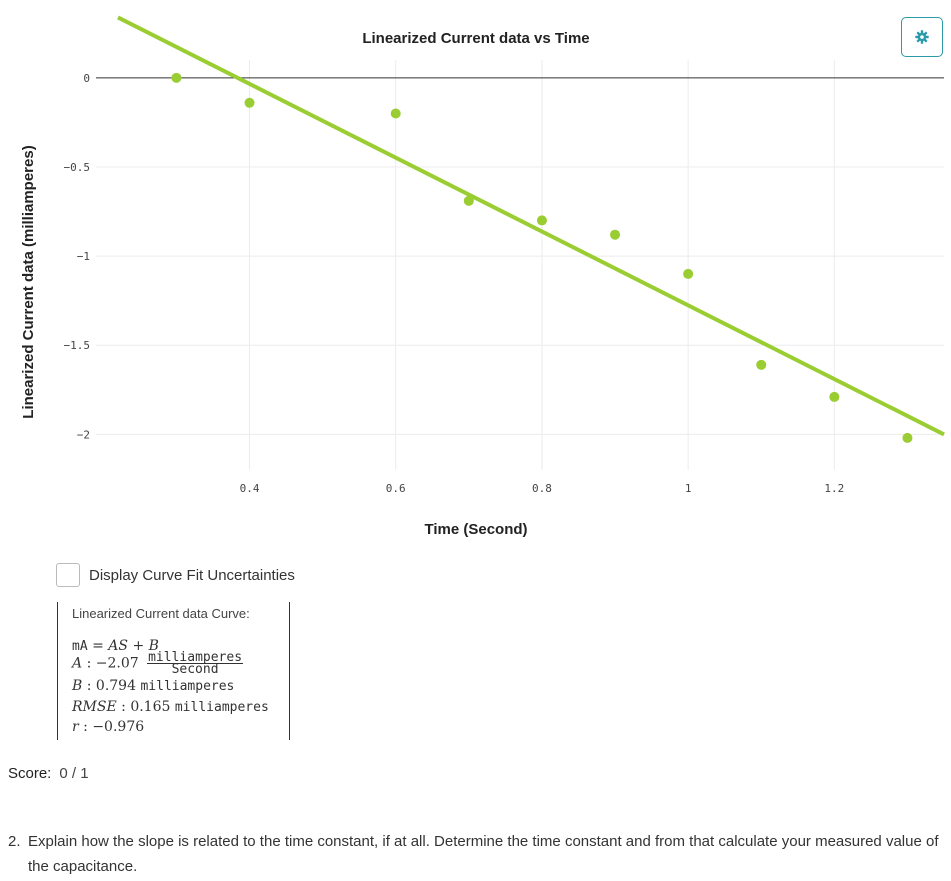 This screenshot has height=881, width=951. I want to click on fit-r: r : −0.976, so click(108, 727).